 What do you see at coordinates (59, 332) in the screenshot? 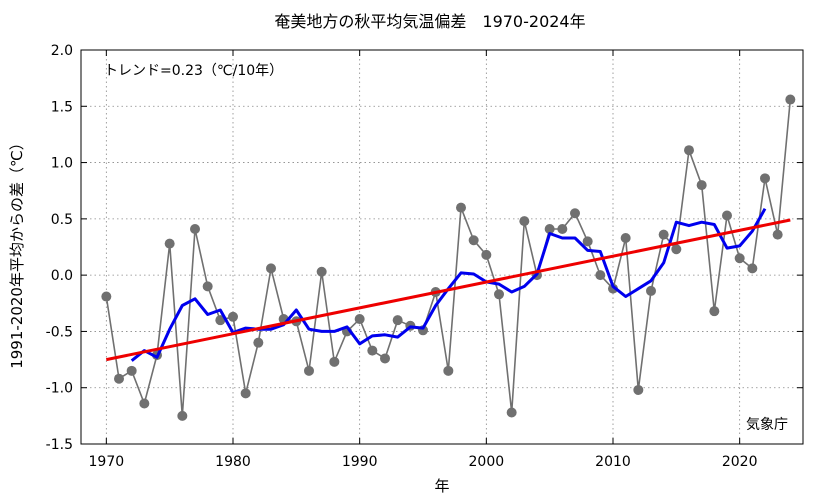
I see `y-tick-label: -0.5` at bounding box center [59, 332].